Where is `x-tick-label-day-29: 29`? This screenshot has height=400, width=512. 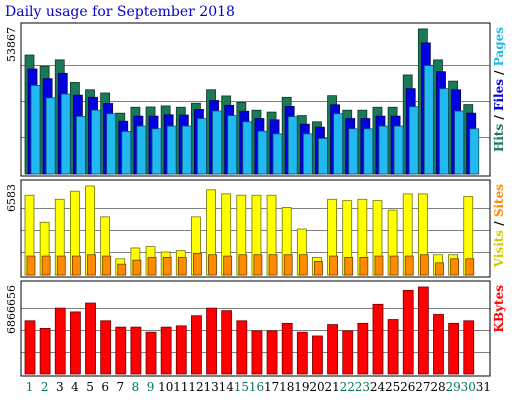
x-tick-label-day-29: 29 is located at coordinates (453, 387).